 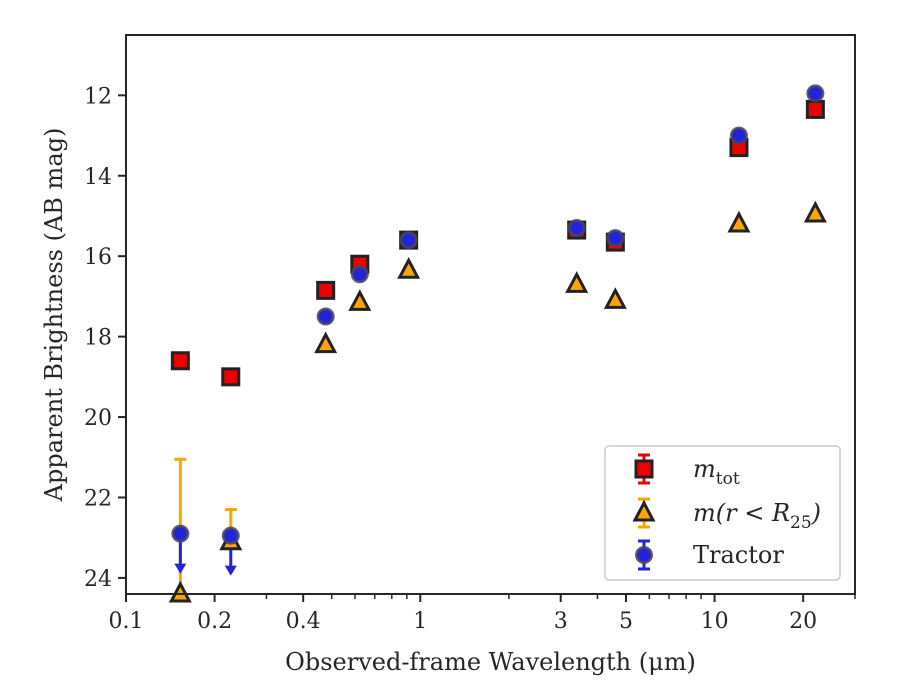 I want to click on x-tick-label: 1, so click(x=420, y=621).